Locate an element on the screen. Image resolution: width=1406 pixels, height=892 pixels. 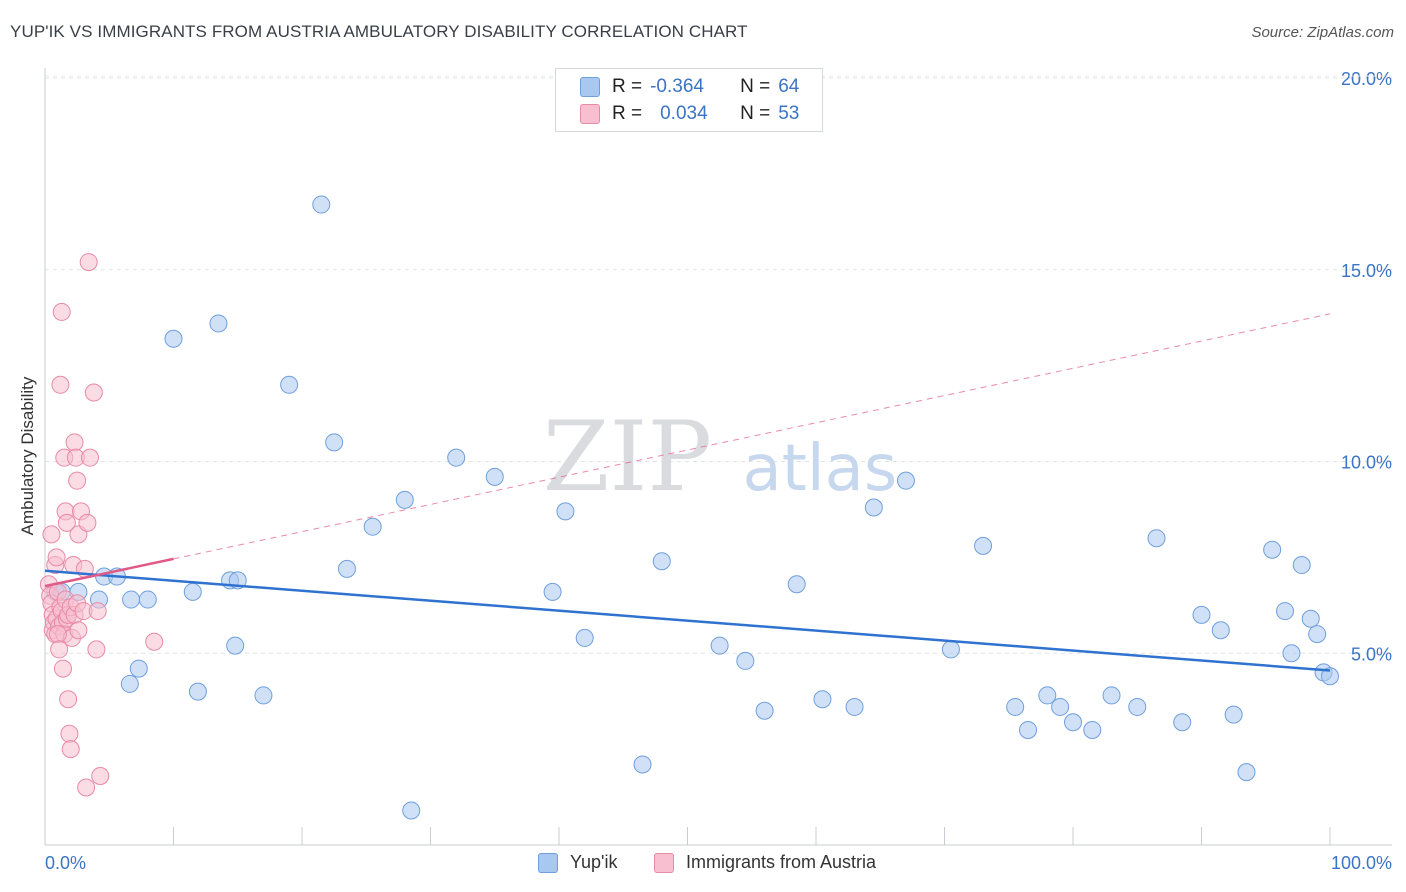
watermark: ZIP atlas is located at coordinates (720, 457).